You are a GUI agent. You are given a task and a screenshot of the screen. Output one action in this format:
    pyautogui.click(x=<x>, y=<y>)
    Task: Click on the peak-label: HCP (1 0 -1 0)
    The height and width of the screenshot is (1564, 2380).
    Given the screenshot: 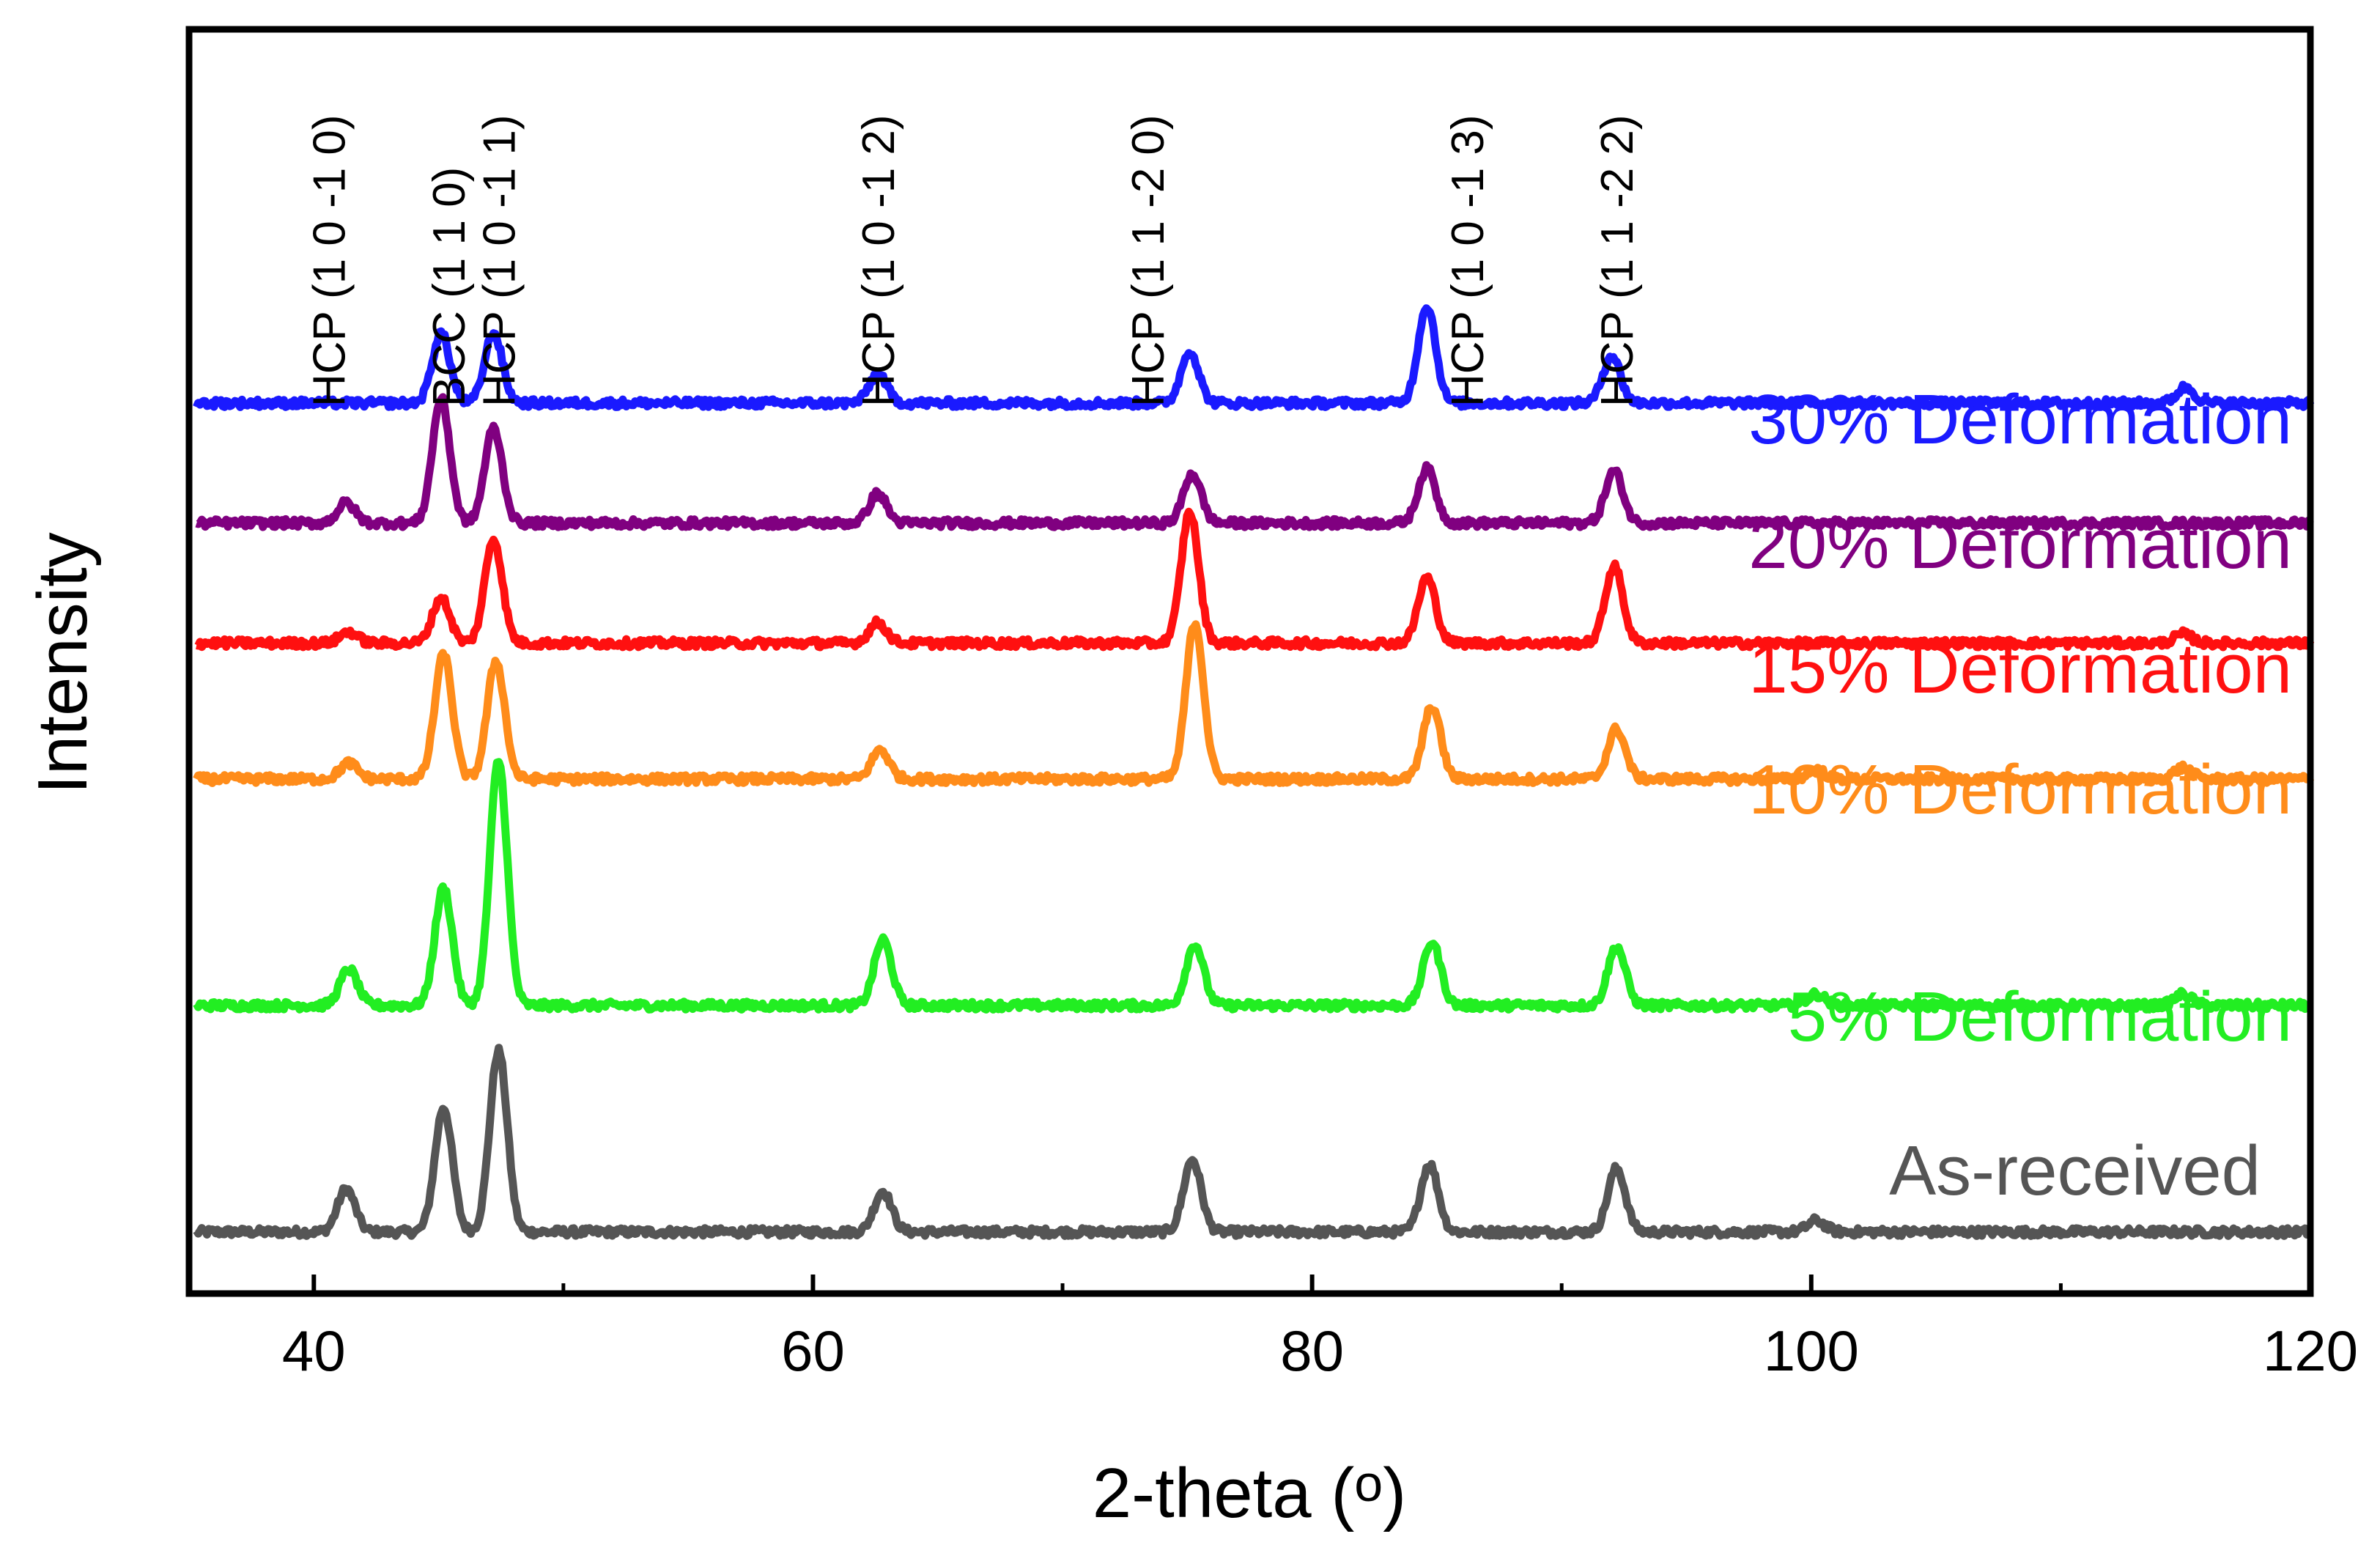 What is the action you would take?
    pyautogui.click(x=330, y=260)
    